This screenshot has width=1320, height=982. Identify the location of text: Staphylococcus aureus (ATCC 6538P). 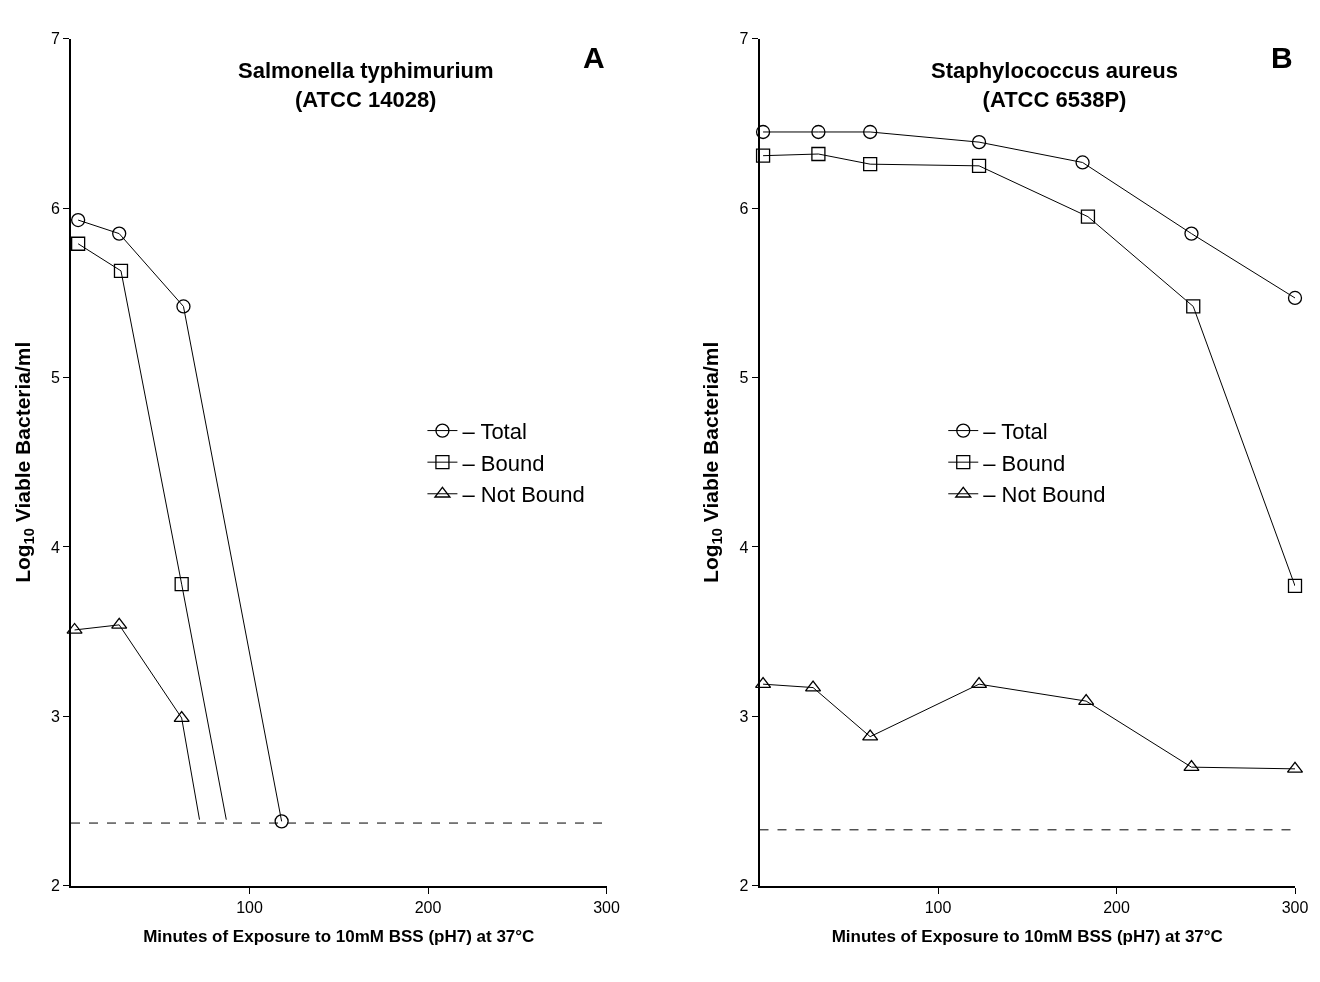
(1054, 85).